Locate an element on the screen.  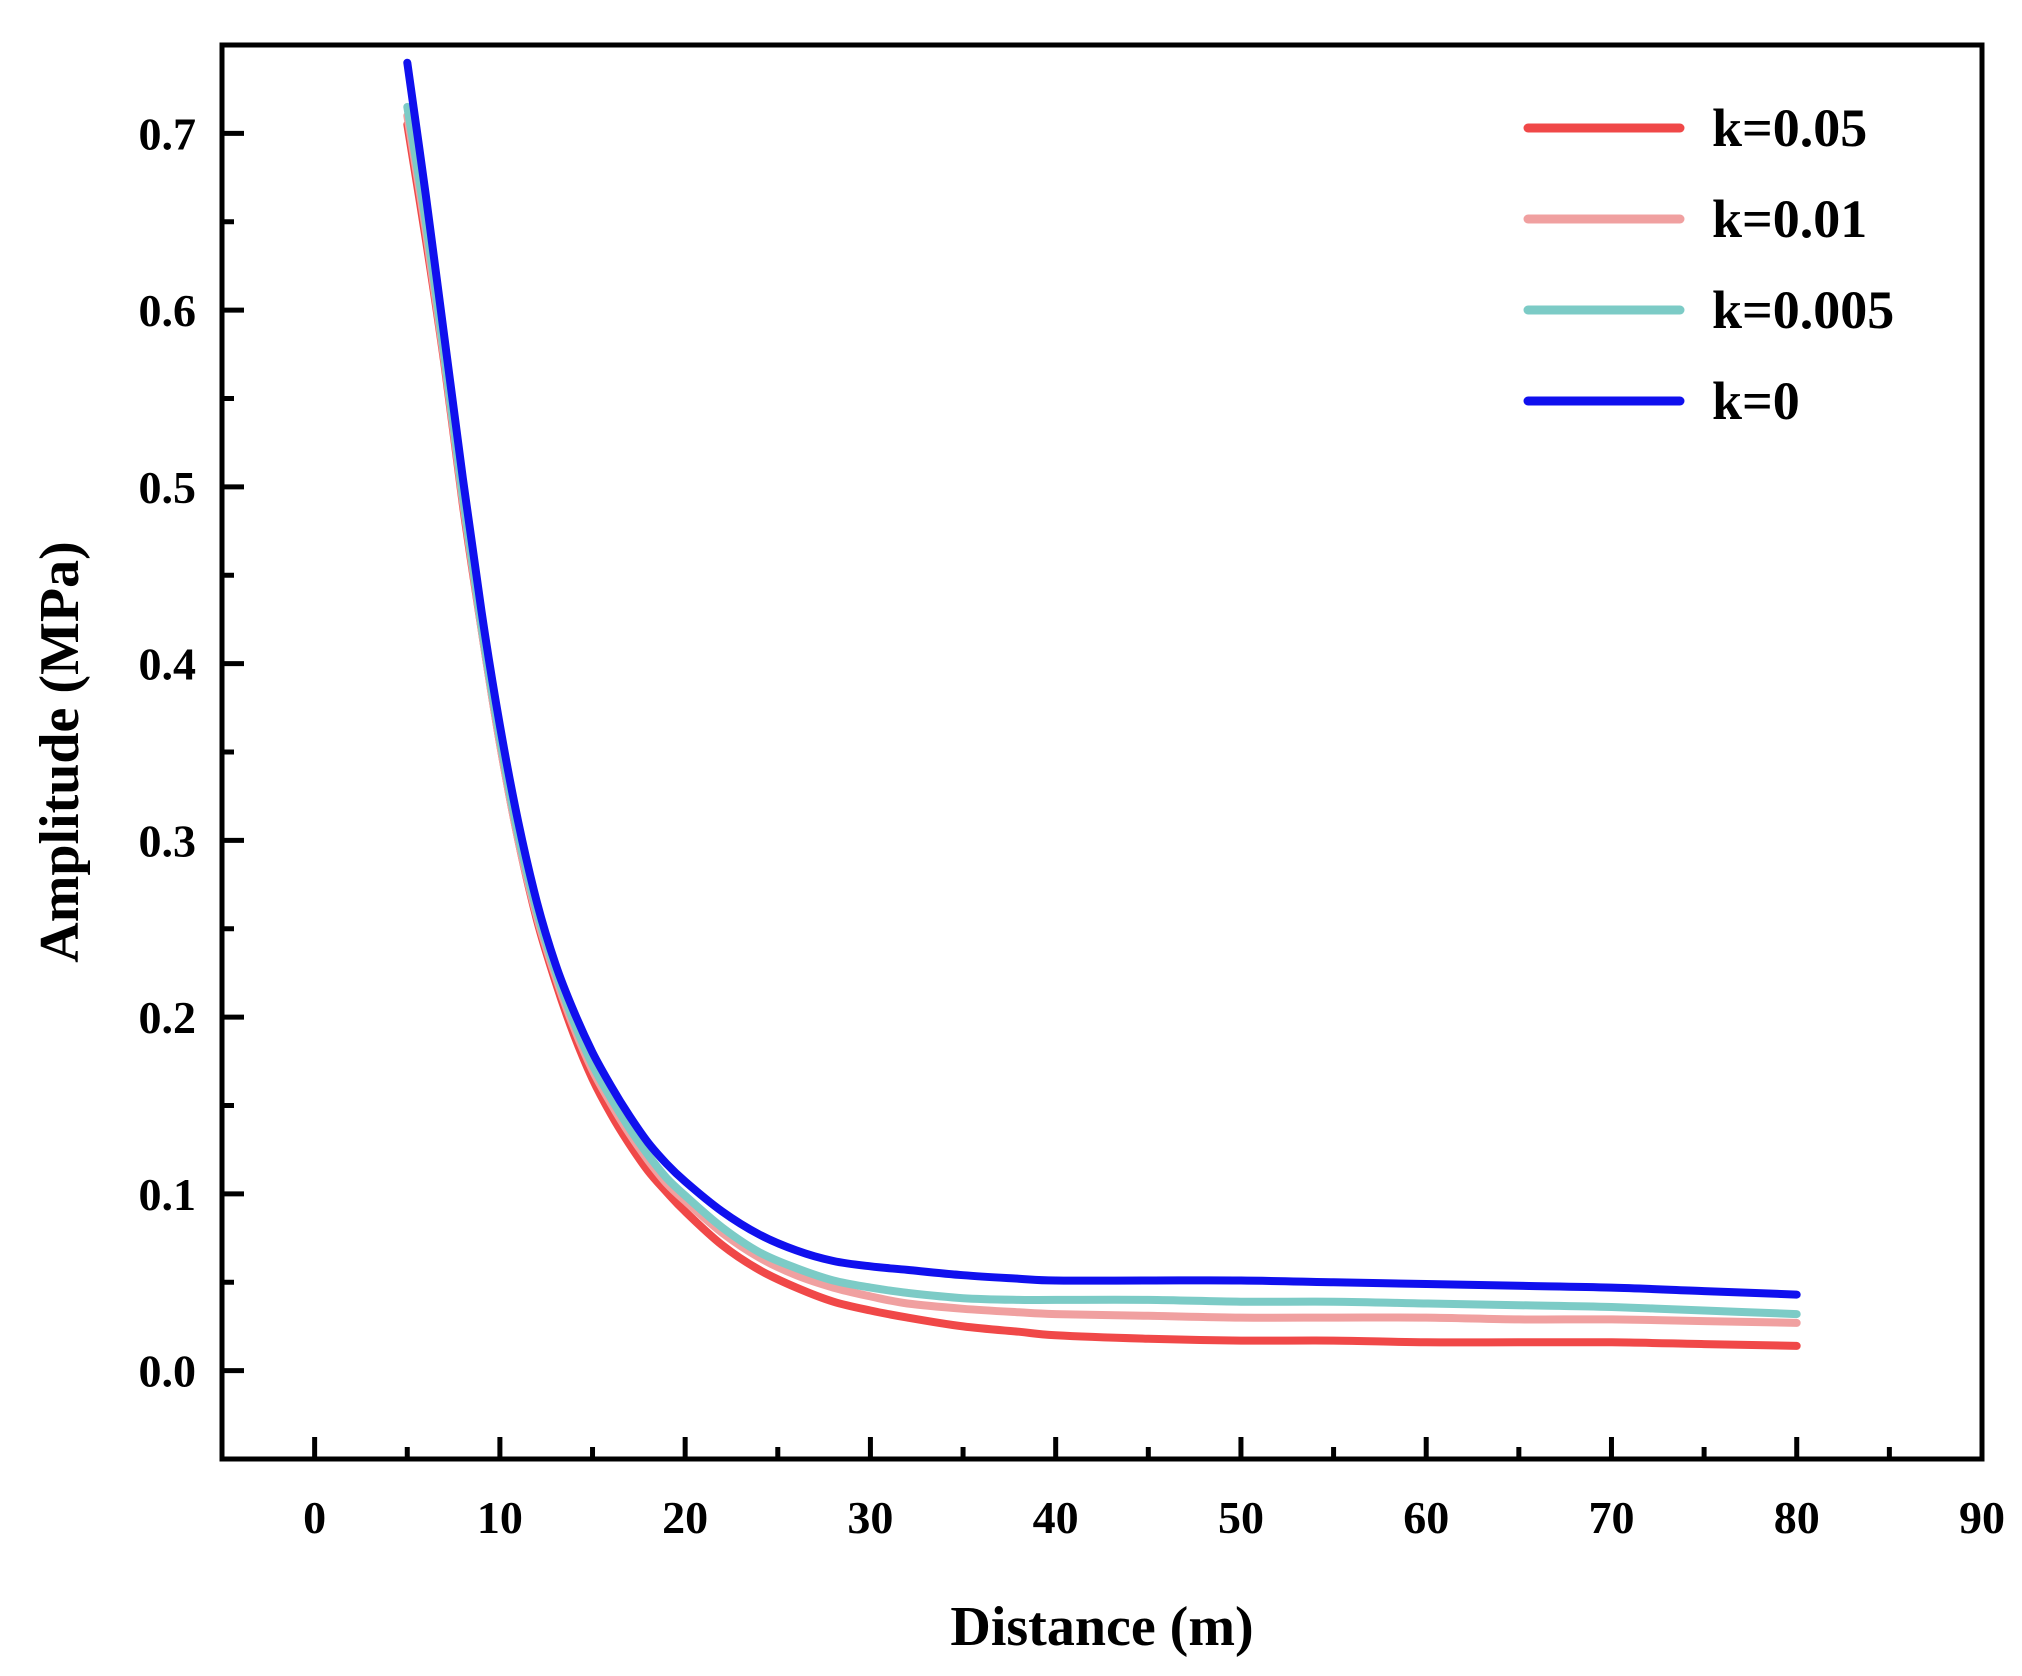
y-axis-ticks: 0.0 0.1 0.2 0.3 0.4 0.5 0.6 0.7 is located at coordinates (191, 752).